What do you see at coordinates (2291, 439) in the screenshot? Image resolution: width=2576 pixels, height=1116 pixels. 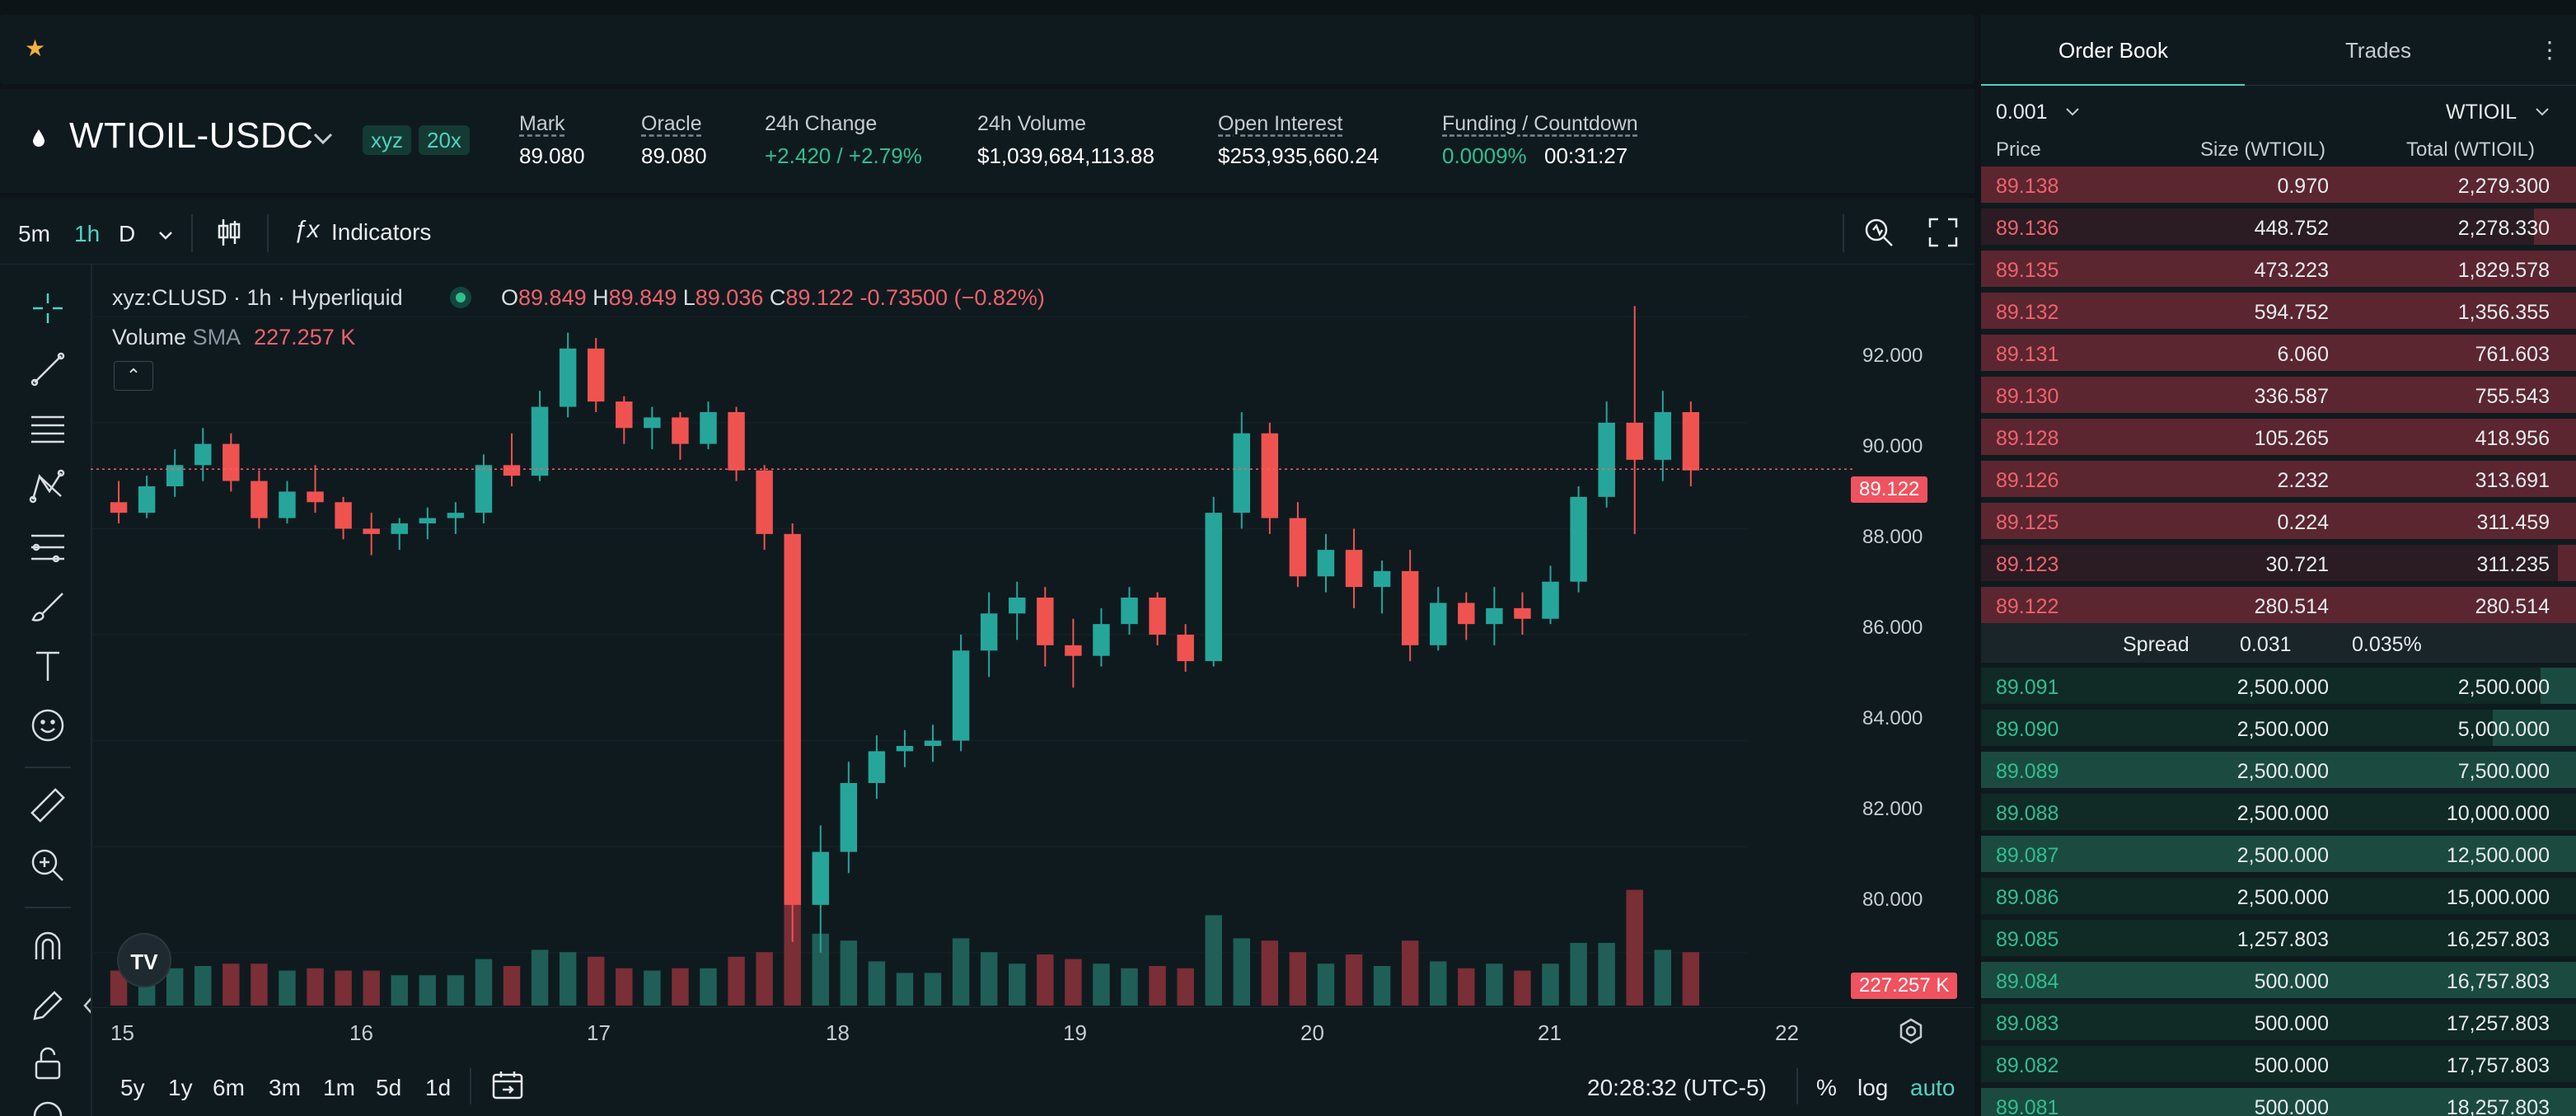 I see `ask-size: 105.265` at bounding box center [2291, 439].